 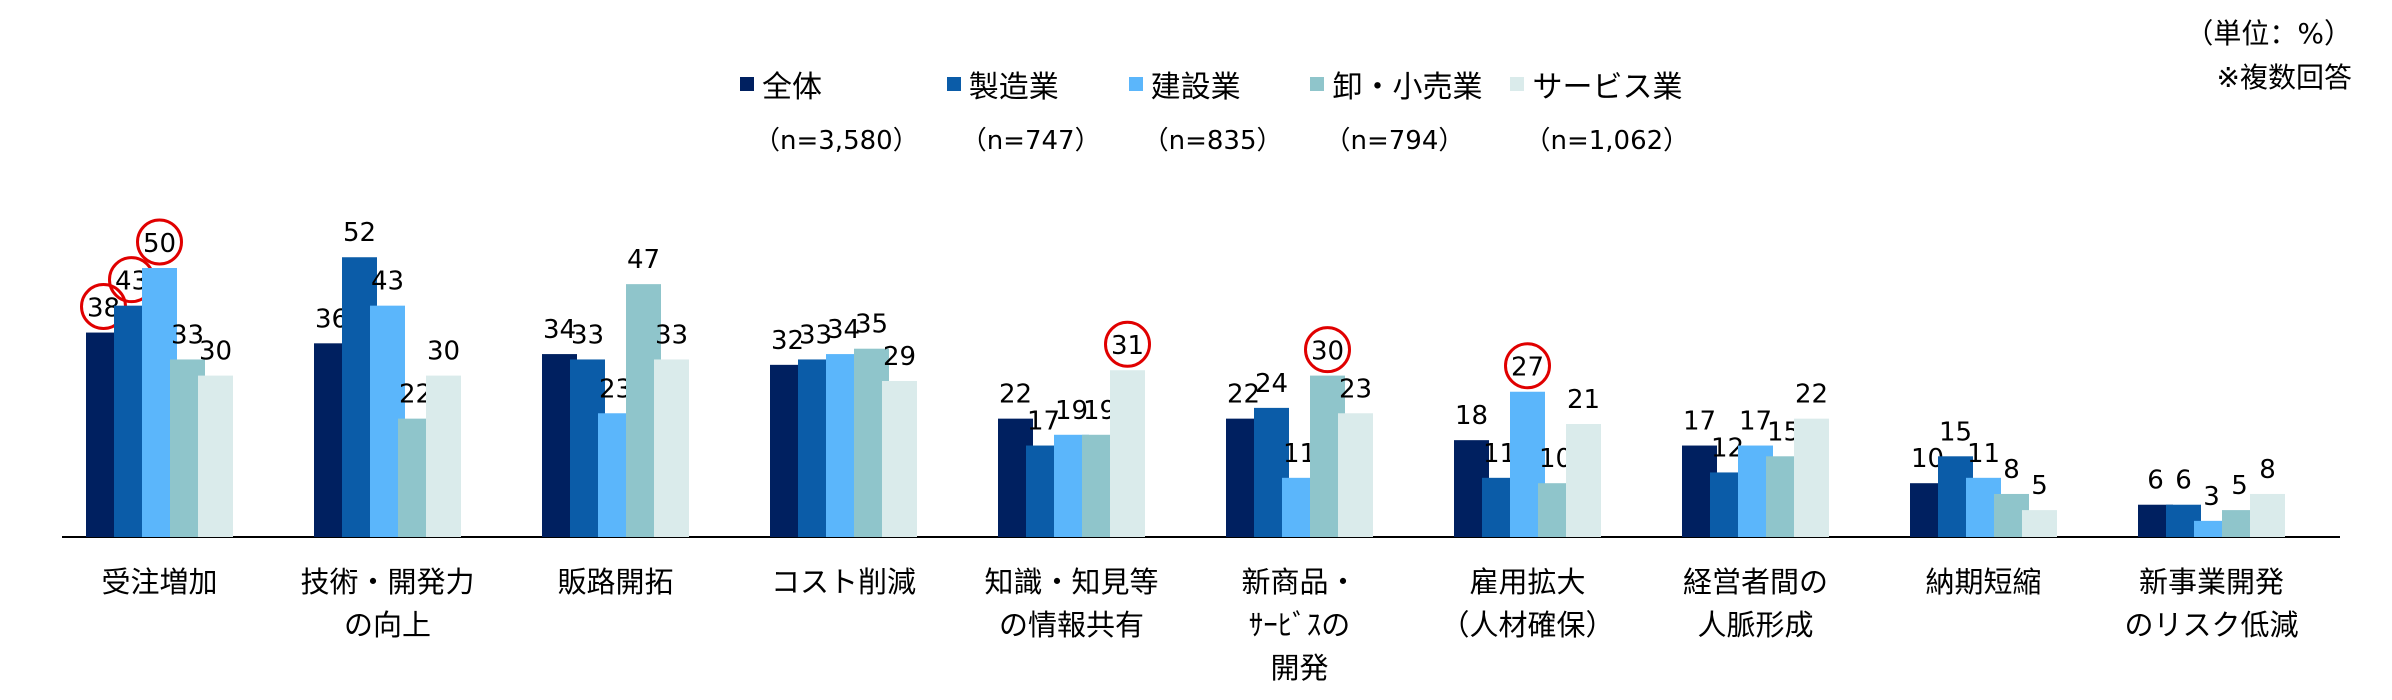 I want to click on unit-note: （単位：%） ※複数回答, so click(x=2268, y=56).